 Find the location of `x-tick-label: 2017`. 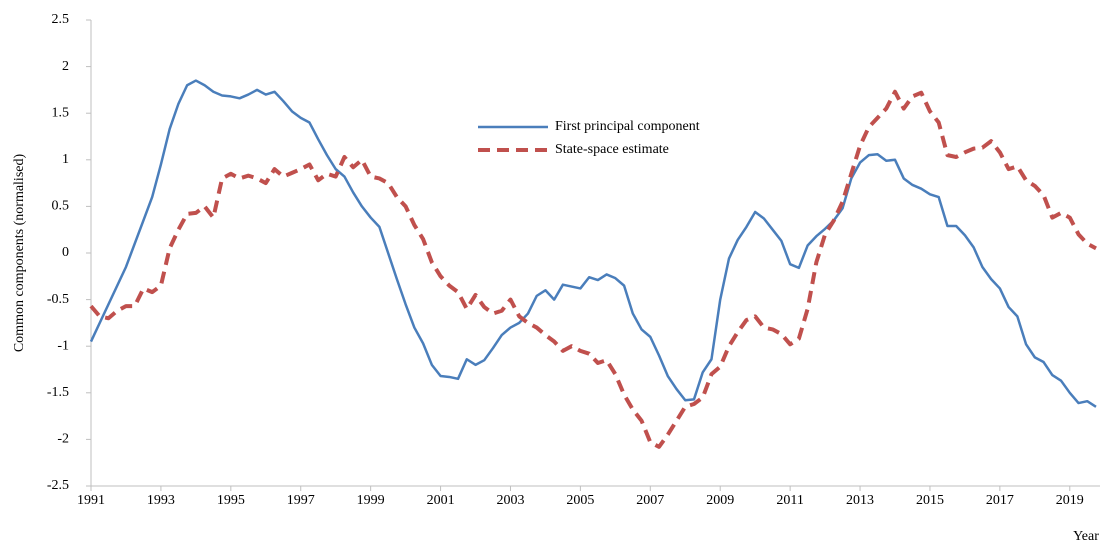

x-tick-label: 2017 is located at coordinates (1000, 500).